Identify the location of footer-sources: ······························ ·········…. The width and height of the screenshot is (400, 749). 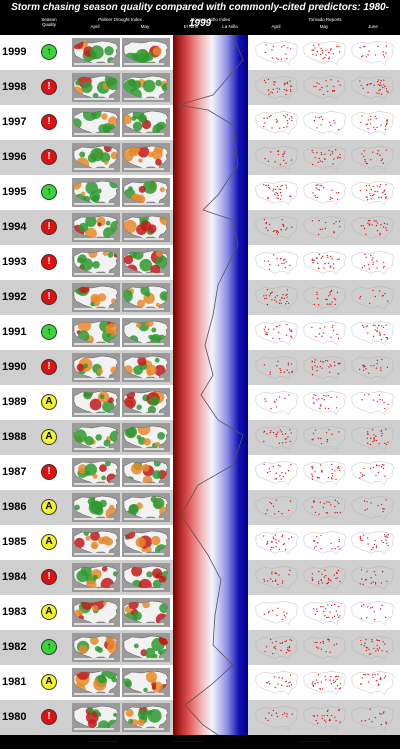
(200, 742).